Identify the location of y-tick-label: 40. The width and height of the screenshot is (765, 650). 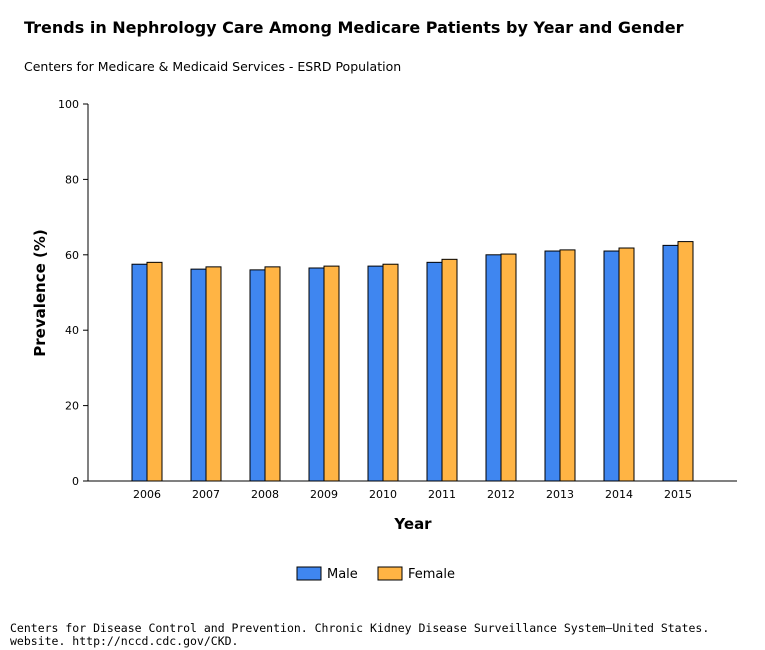
(72, 330).